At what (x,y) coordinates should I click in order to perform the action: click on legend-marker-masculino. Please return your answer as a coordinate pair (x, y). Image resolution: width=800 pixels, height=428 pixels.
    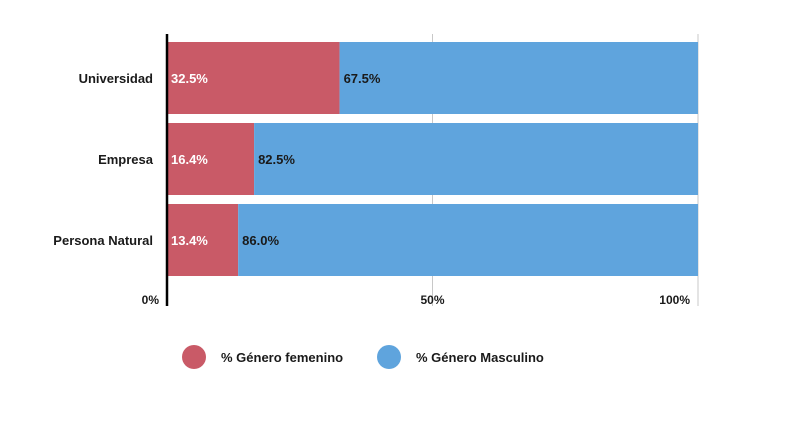
    Looking at the image, I should click on (389, 357).